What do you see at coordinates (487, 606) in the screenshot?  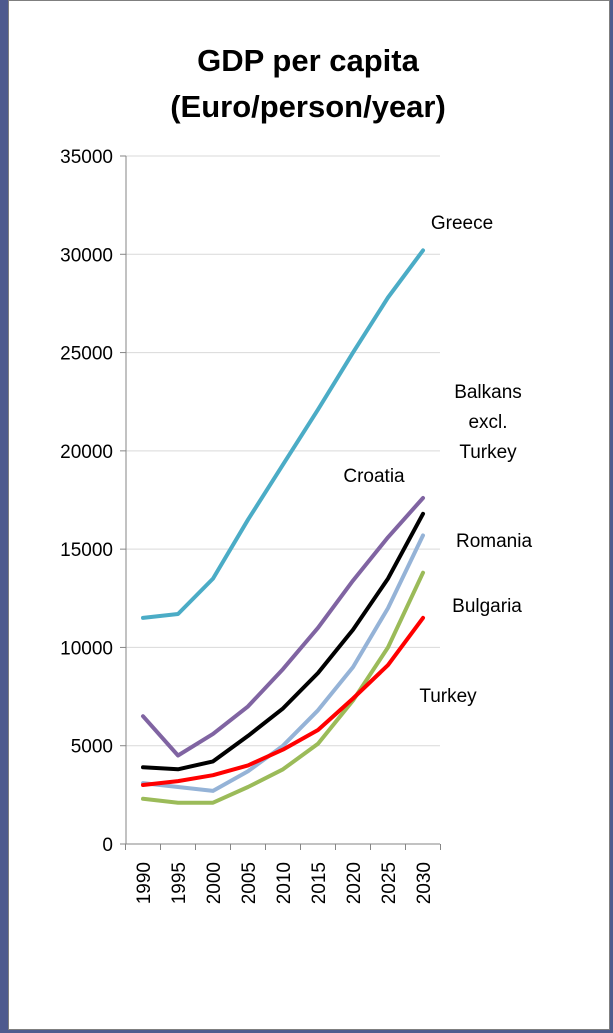 I see `annotation-bulgaria: Bulgaria` at bounding box center [487, 606].